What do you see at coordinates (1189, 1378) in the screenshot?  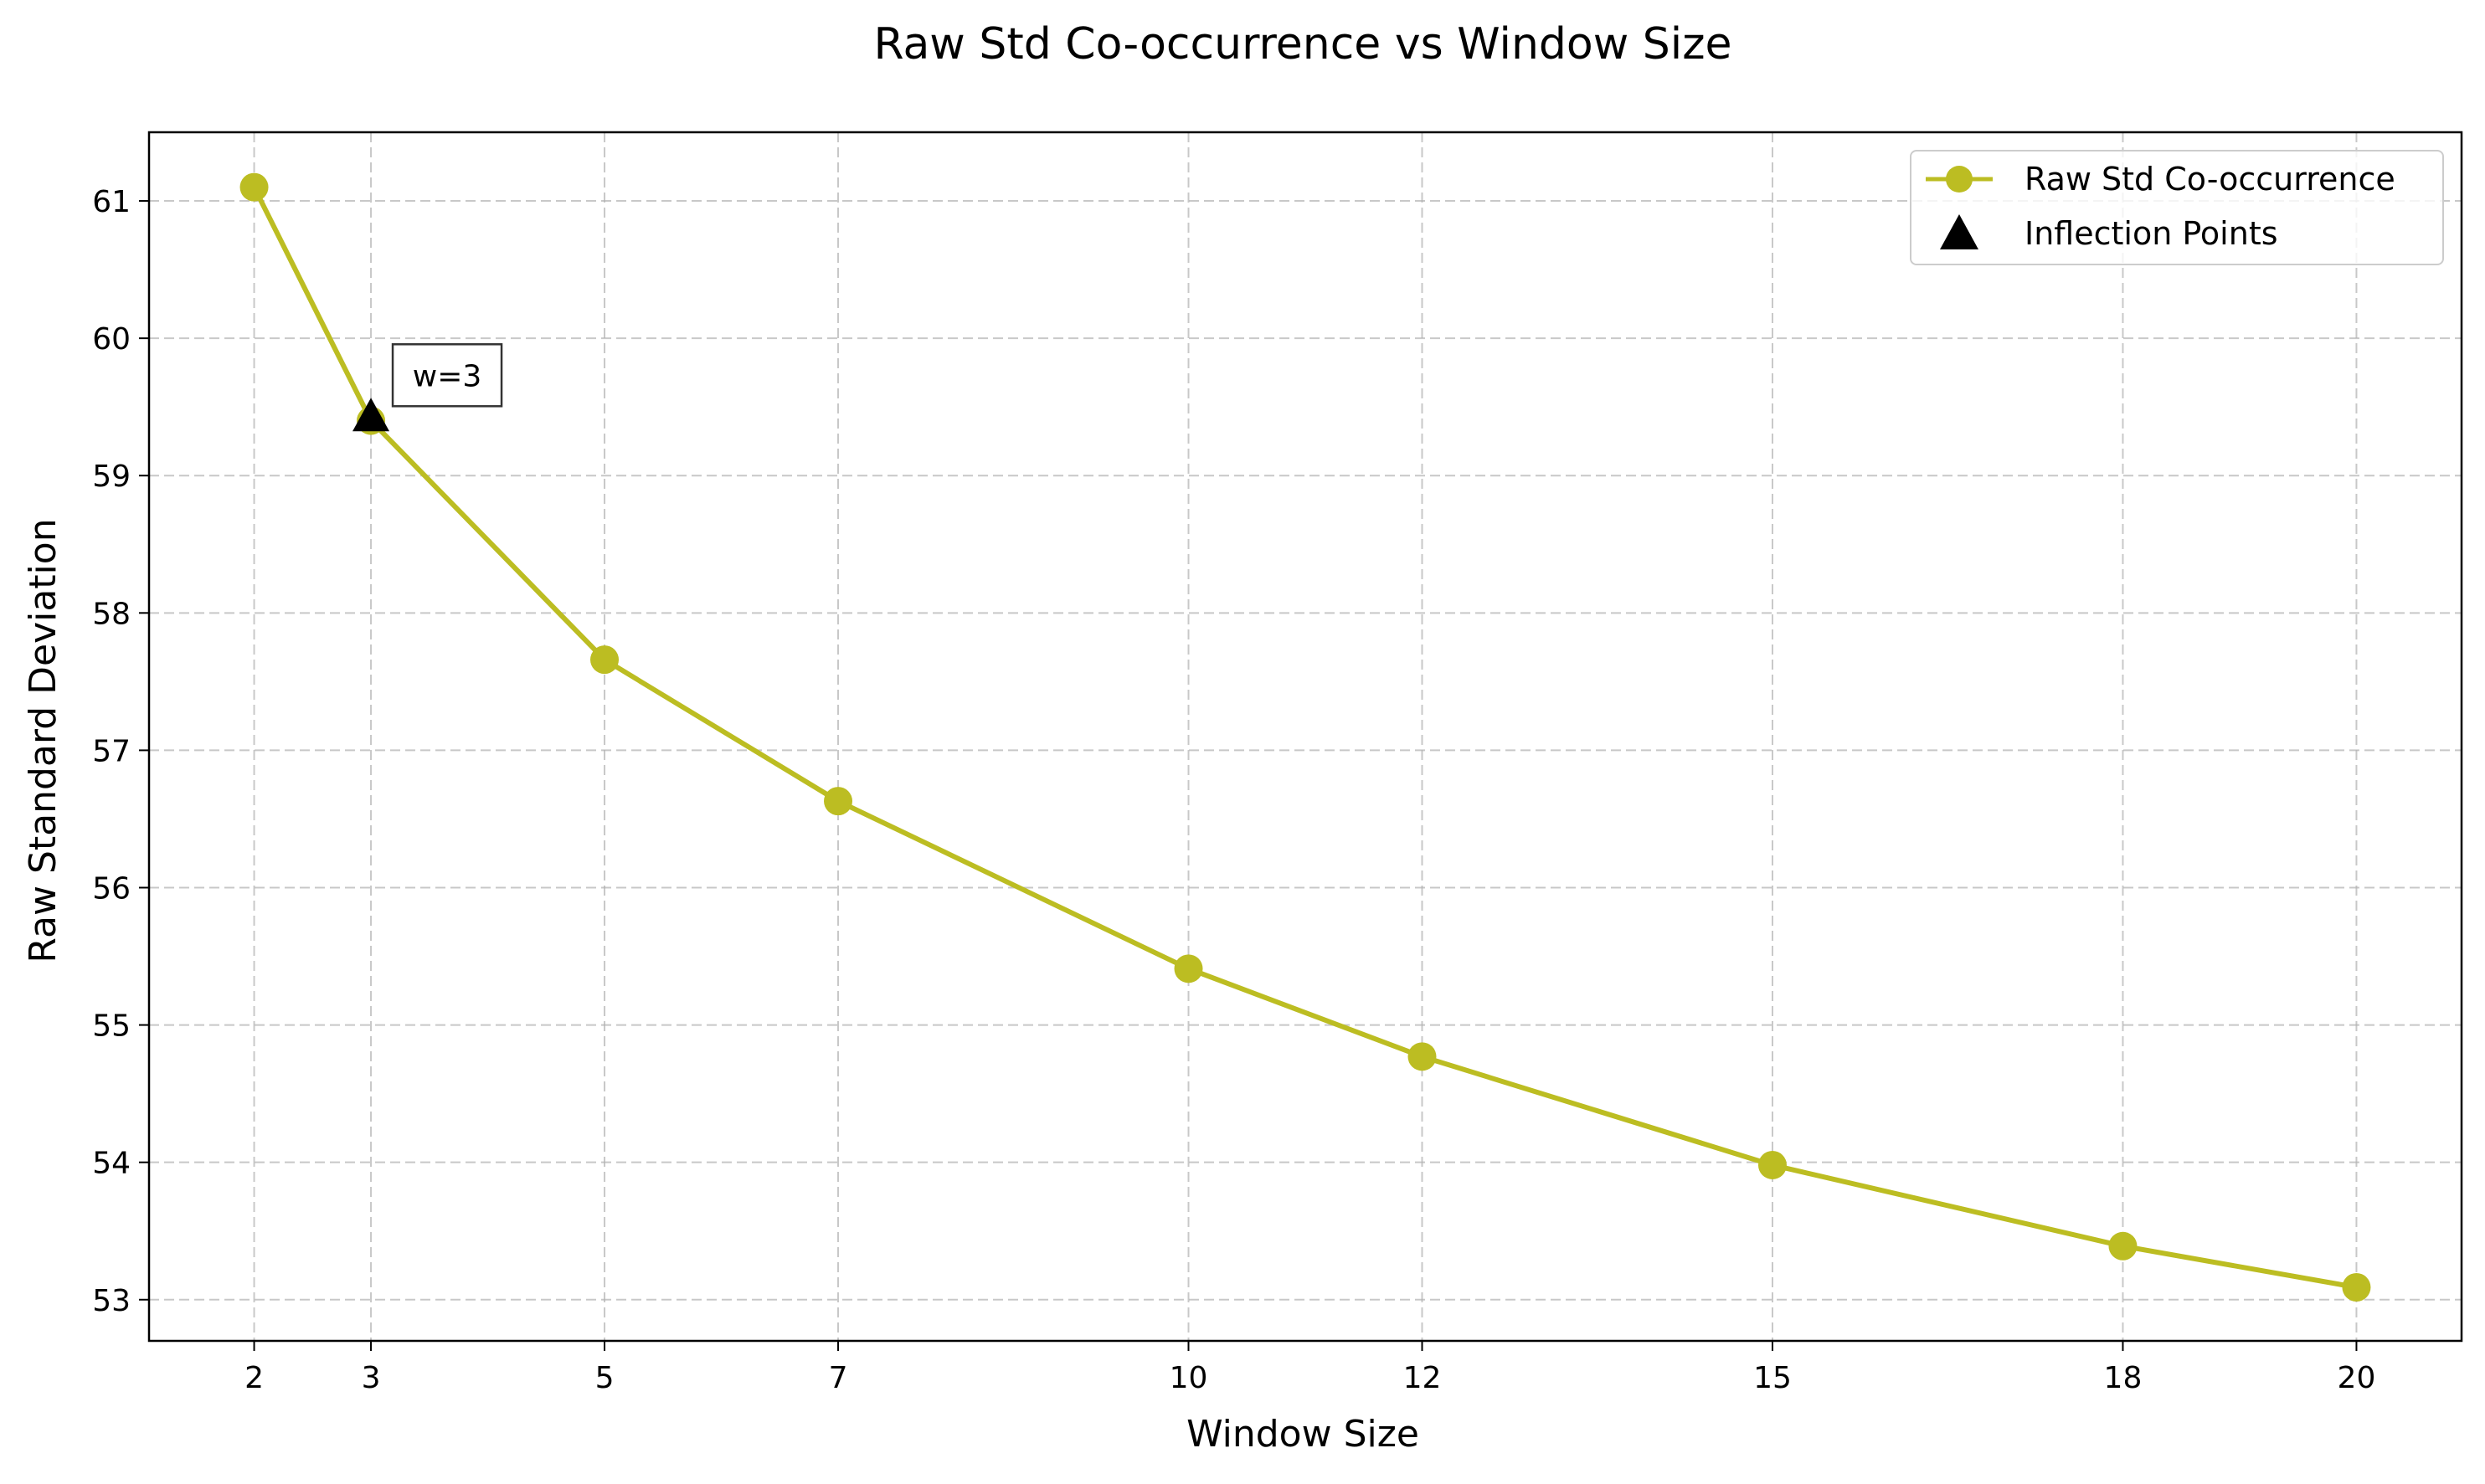 I see `x-tick-label: 10` at bounding box center [1189, 1378].